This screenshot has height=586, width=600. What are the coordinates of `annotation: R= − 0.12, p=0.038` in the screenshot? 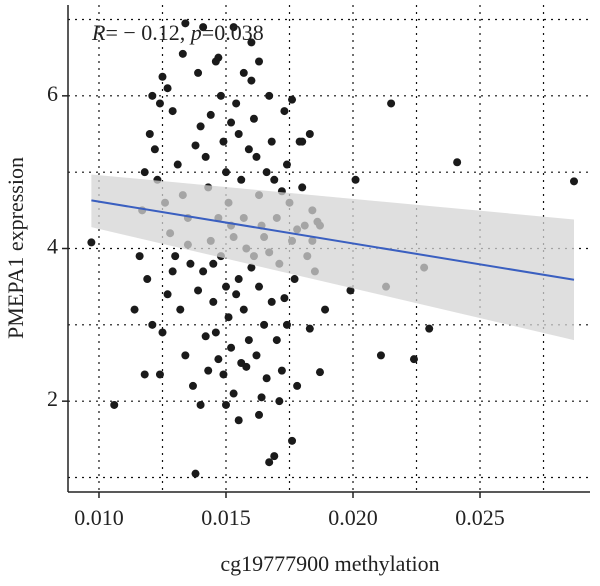 It's located at (177, 32).